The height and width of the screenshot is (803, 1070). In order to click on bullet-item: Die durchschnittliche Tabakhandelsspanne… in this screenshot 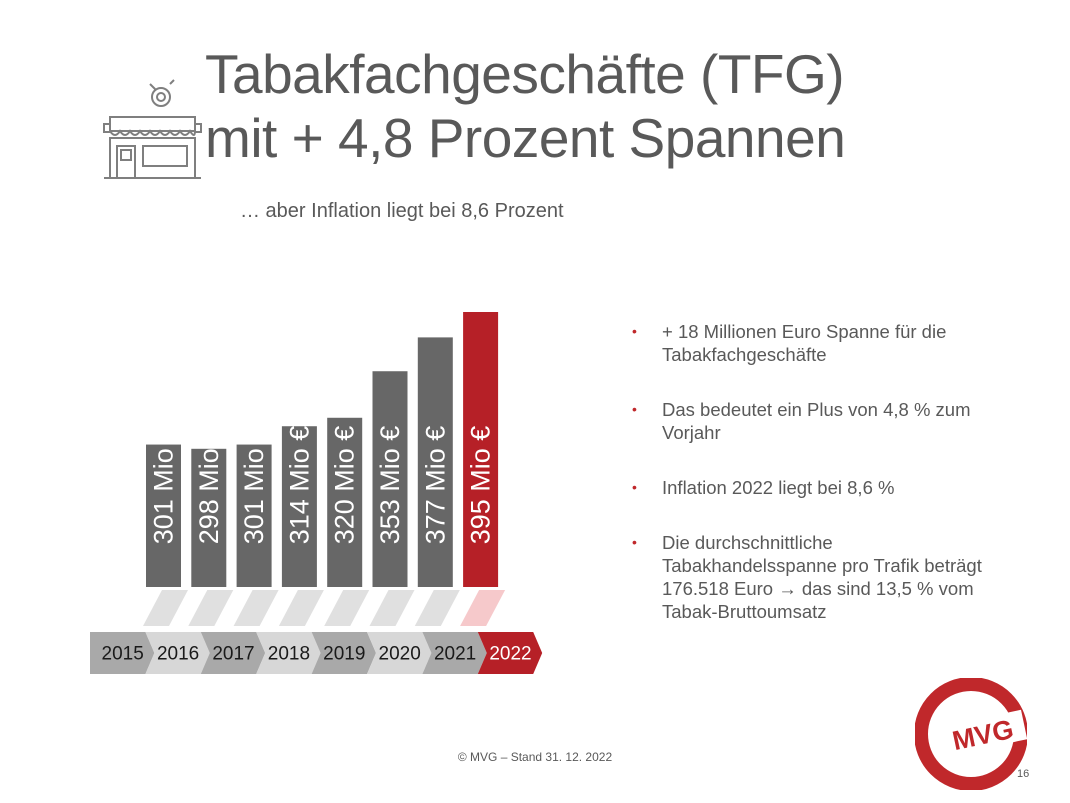, I will do `click(810, 577)`.